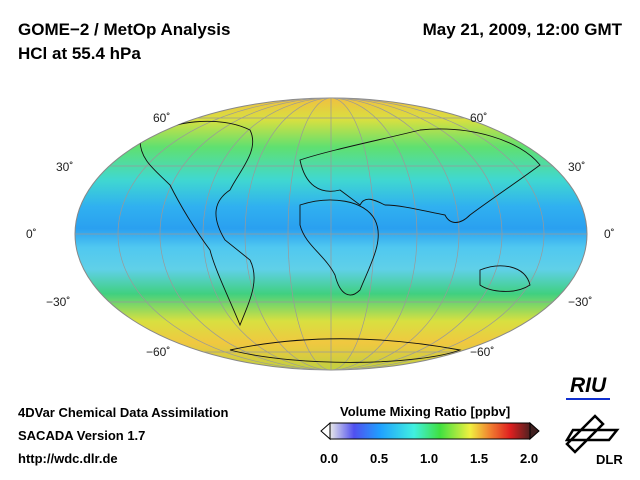 The width and height of the screenshot is (640, 480). Describe the element at coordinates (479, 118) in the screenshot. I see `lat-label-60n-right: 60˚` at that location.